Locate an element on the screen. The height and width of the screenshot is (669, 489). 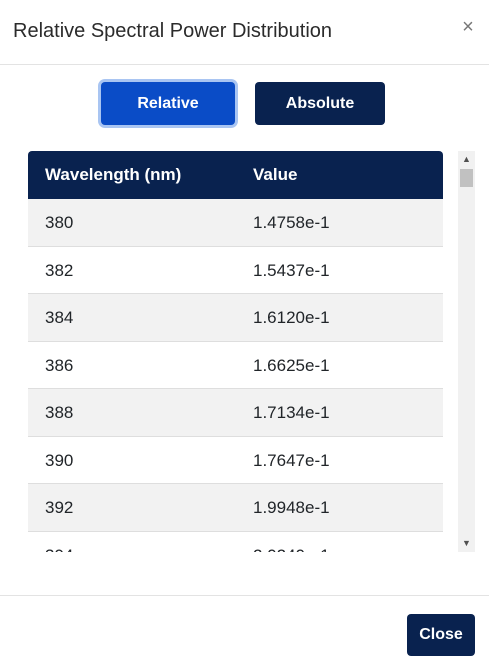
scroll-up-arrow-icon: ▲ is located at coordinates (466, 159).